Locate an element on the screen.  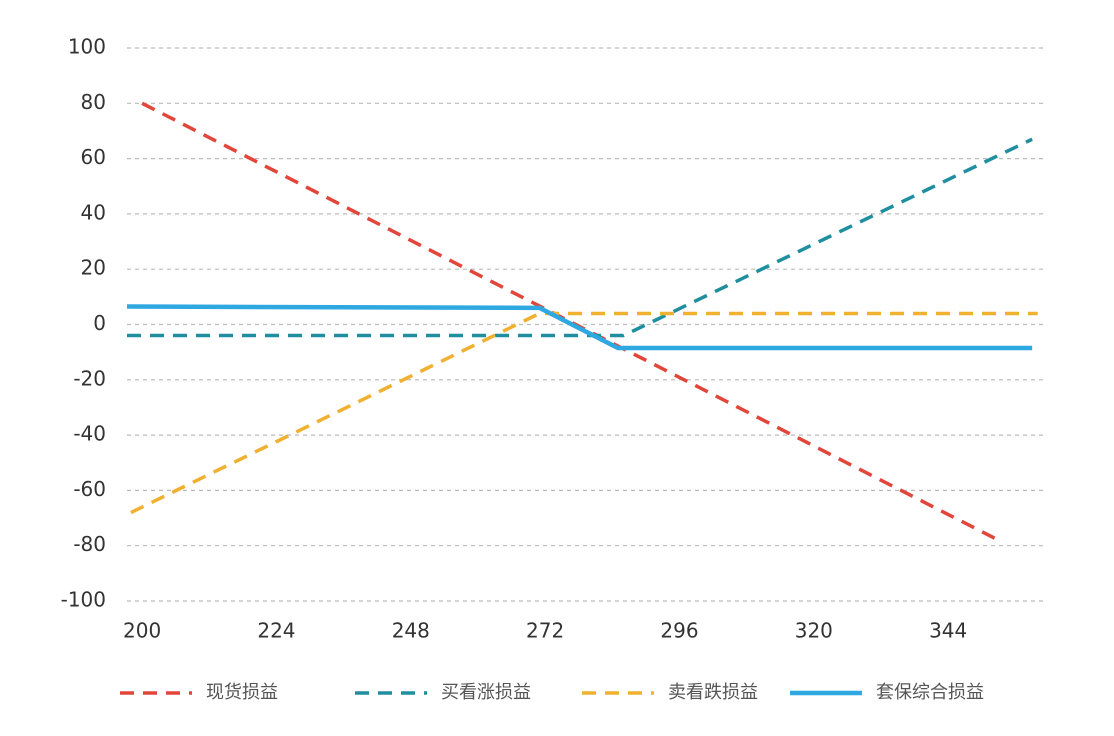
y-tick-label: 0 is located at coordinates (99, 323).